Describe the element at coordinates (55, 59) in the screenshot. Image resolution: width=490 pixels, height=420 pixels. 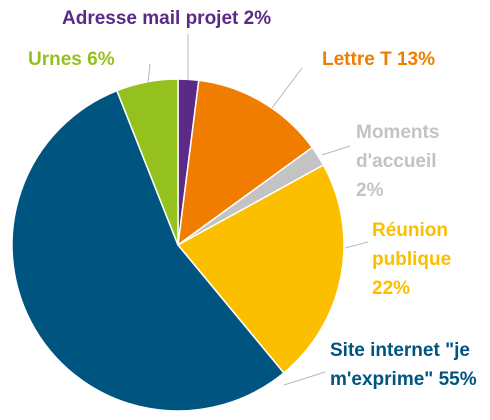
I see `category-name: Urnes` at that location.